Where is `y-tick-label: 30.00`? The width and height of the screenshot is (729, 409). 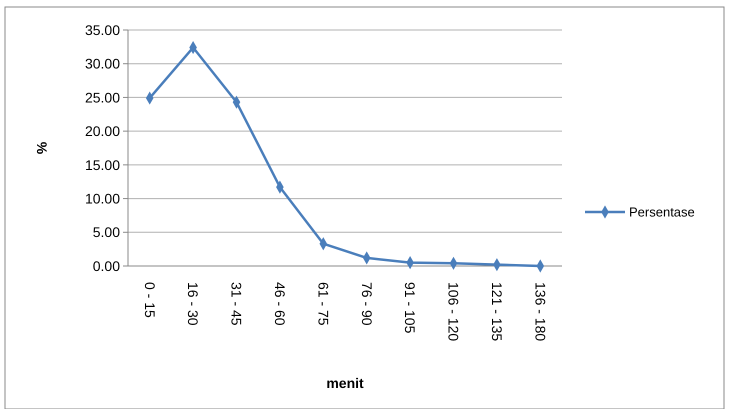
y-tick-label: 30.00 is located at coordinates (102, 64).